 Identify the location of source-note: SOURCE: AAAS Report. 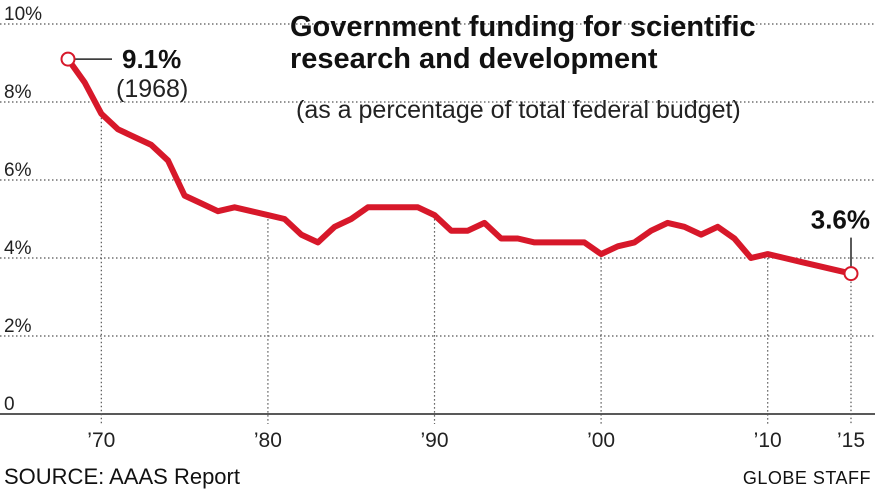
(122, 476).